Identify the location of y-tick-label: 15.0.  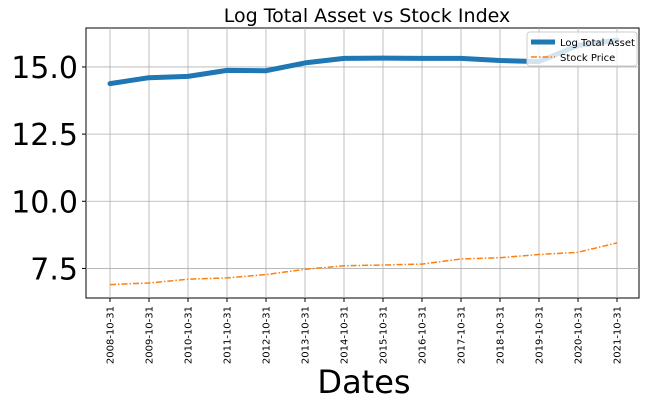
(44, 68).